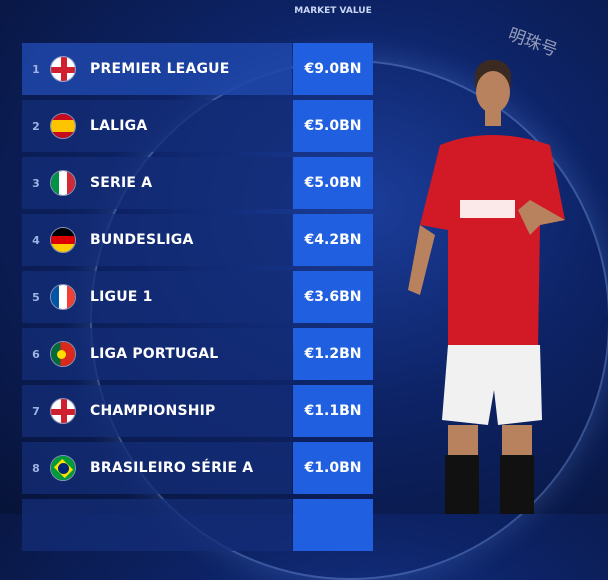  What do you see at coordinates (36, 297) in the screenshot?
I see `rank: 5` at bounding box center [36, 297].